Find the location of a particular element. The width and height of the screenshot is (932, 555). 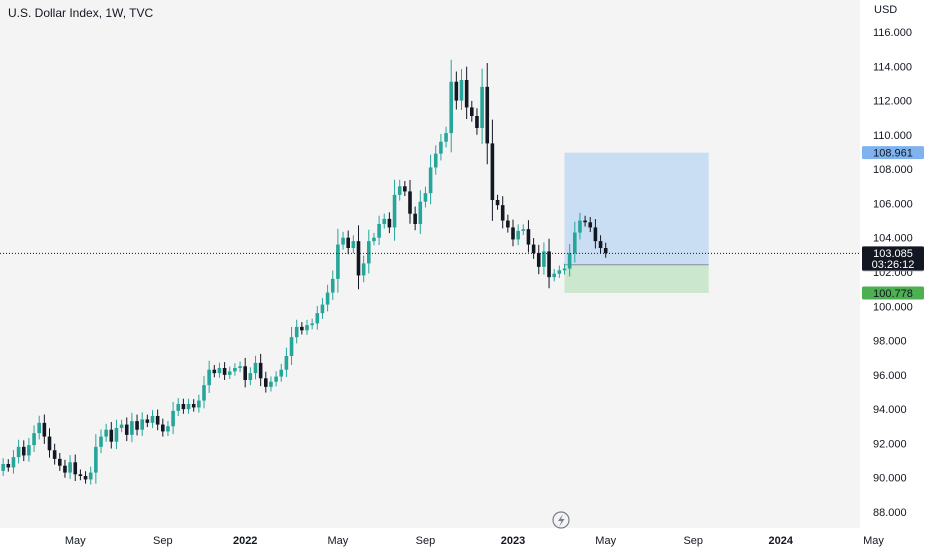

stop-price-label: 100.778 is located at coordinates (893, 294).